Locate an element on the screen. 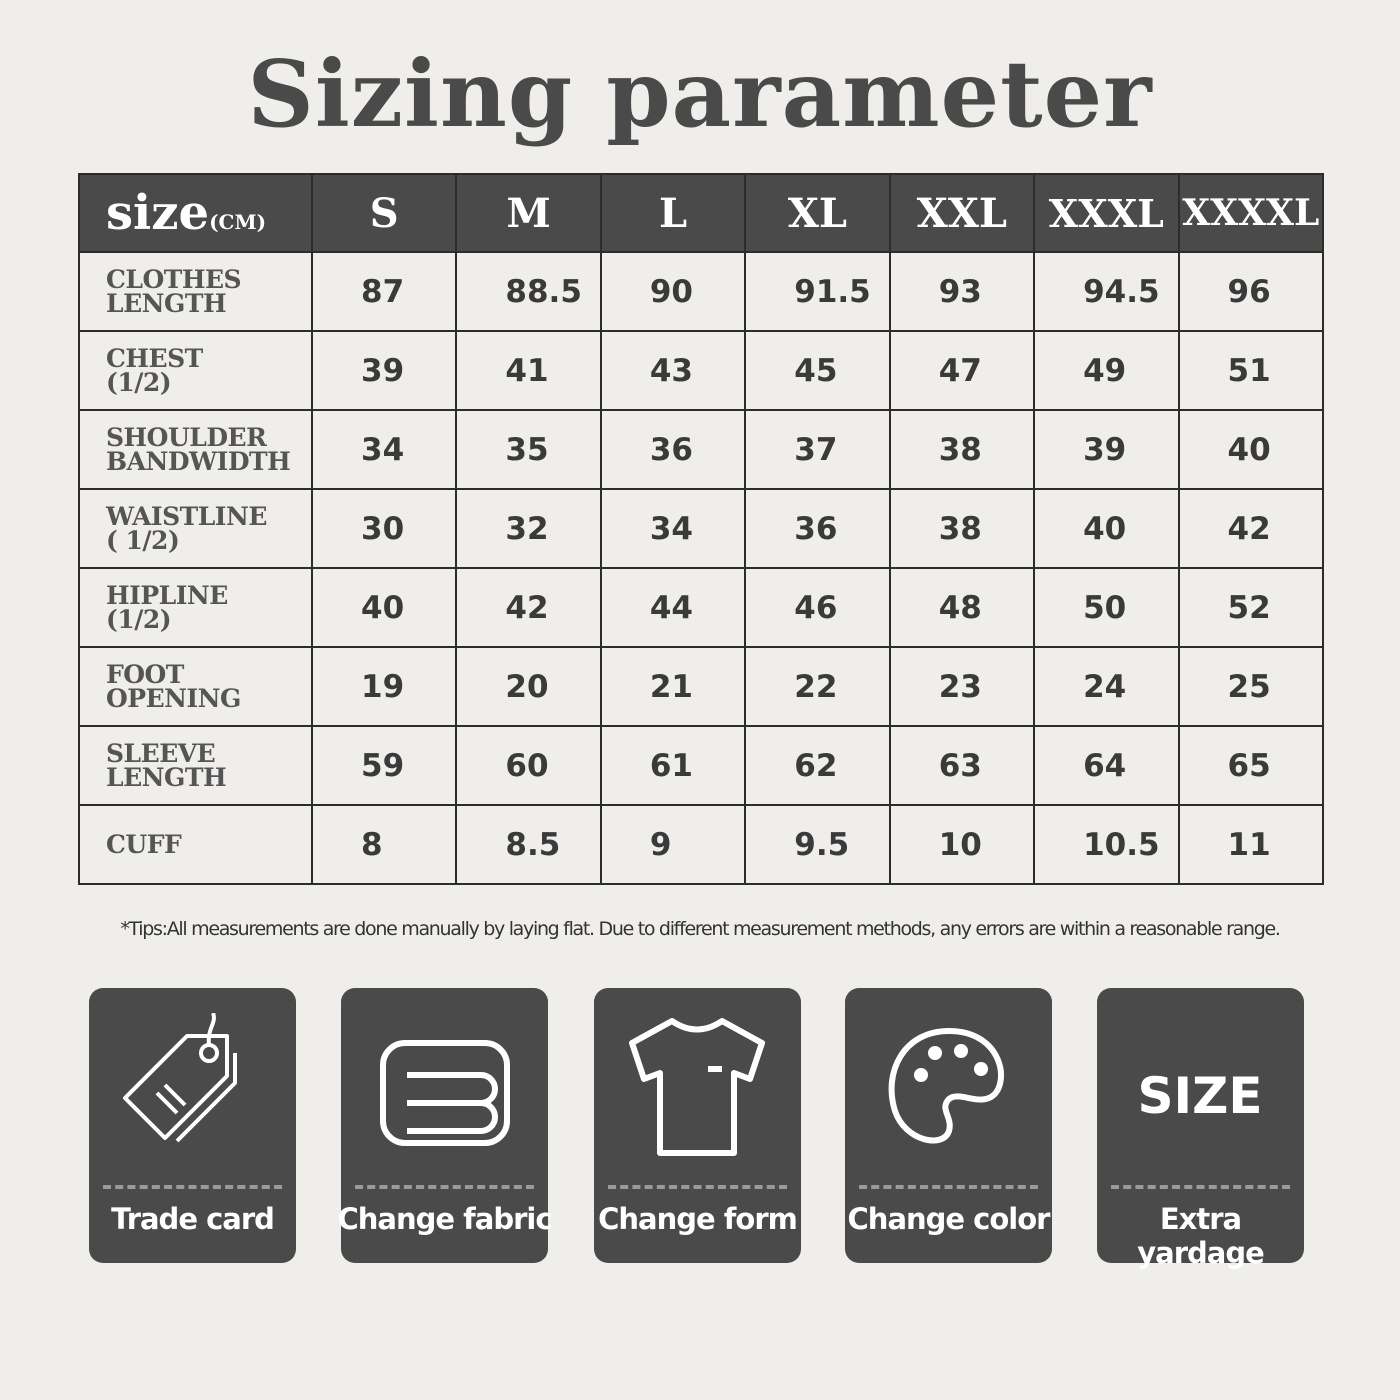 The height and width of the screenshot is (1400, 1400). table-row: CUFF 8 8.5 9 9.5 10 10.5 11 is located at coordinates (701, 844).